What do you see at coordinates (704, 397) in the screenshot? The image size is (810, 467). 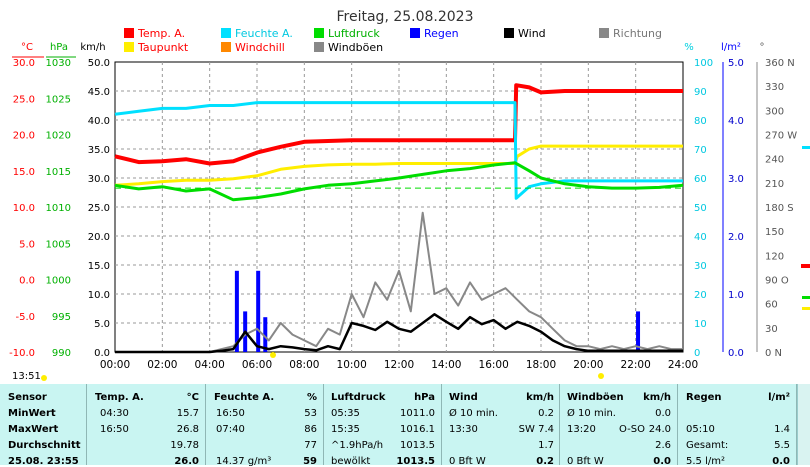 I see `stats-header-rain: Regen` at bounding box center [704, 397].